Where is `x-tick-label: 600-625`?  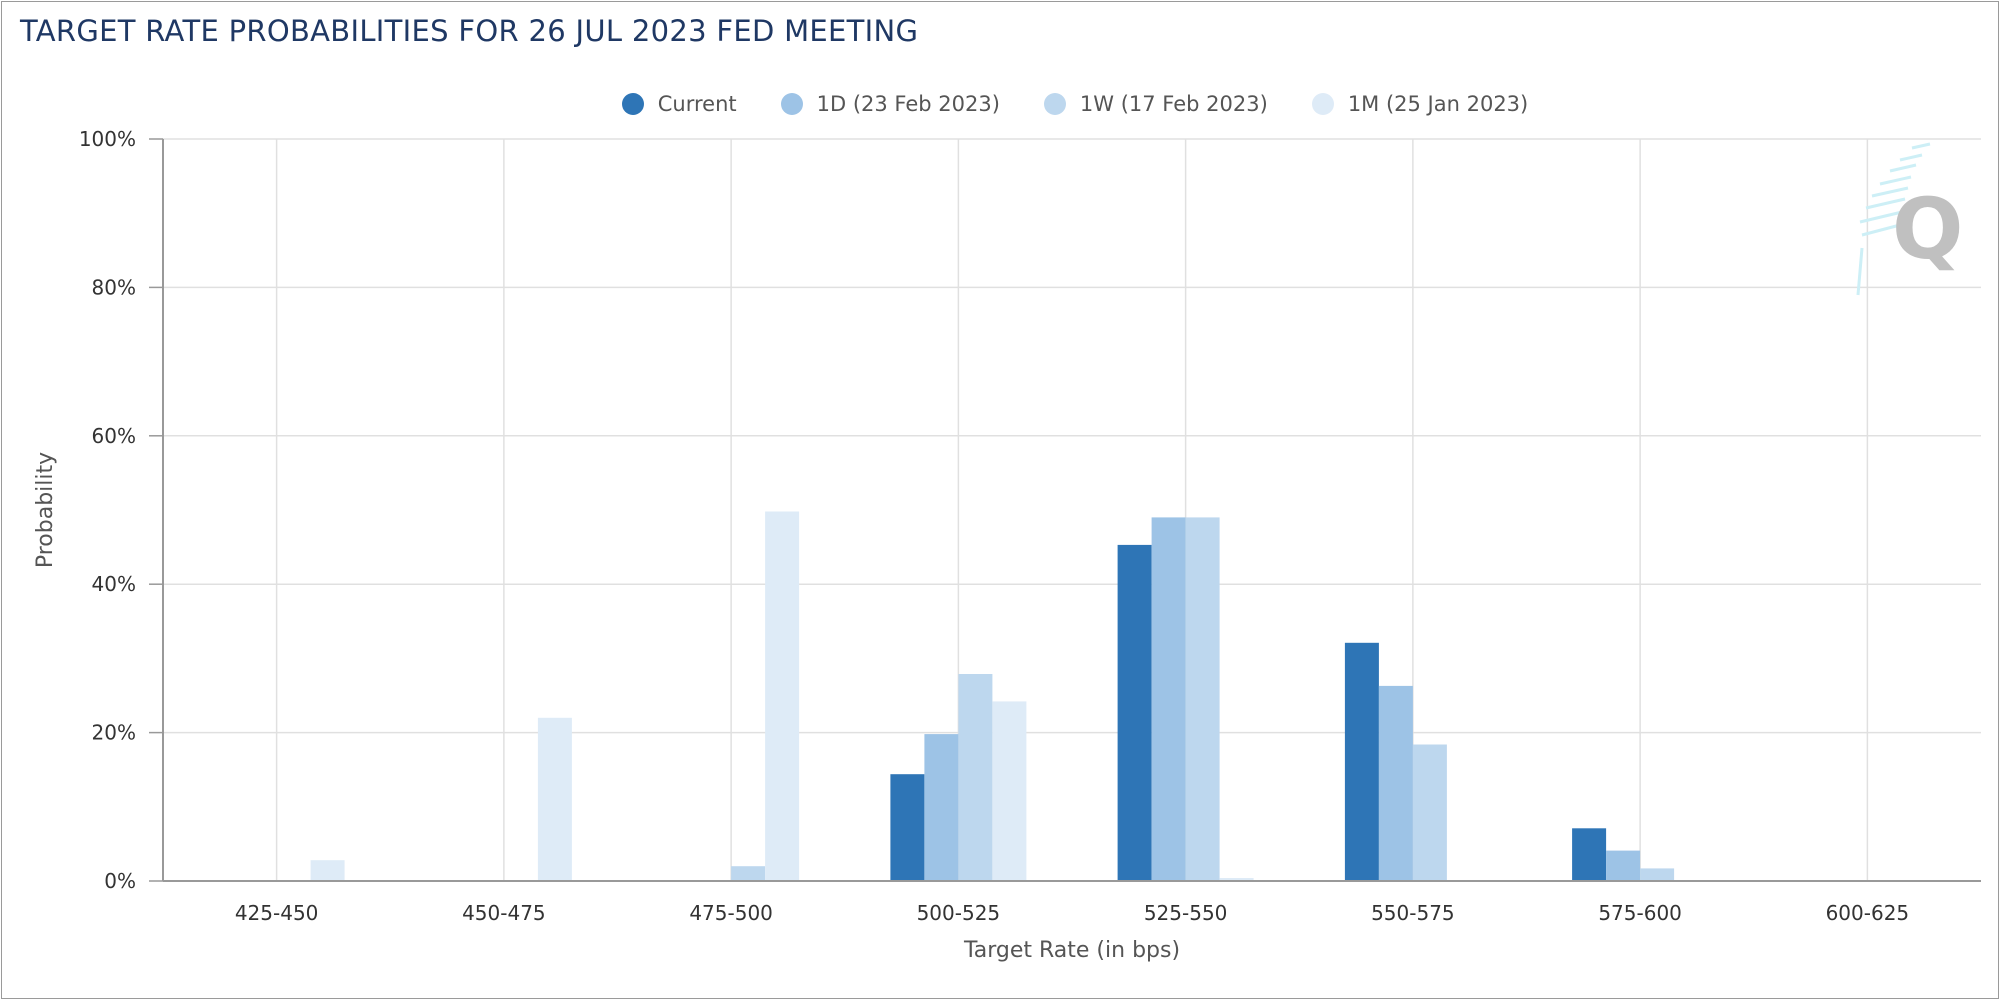 x-tick-label: 600-625 is located at coordinates (1868, 913).